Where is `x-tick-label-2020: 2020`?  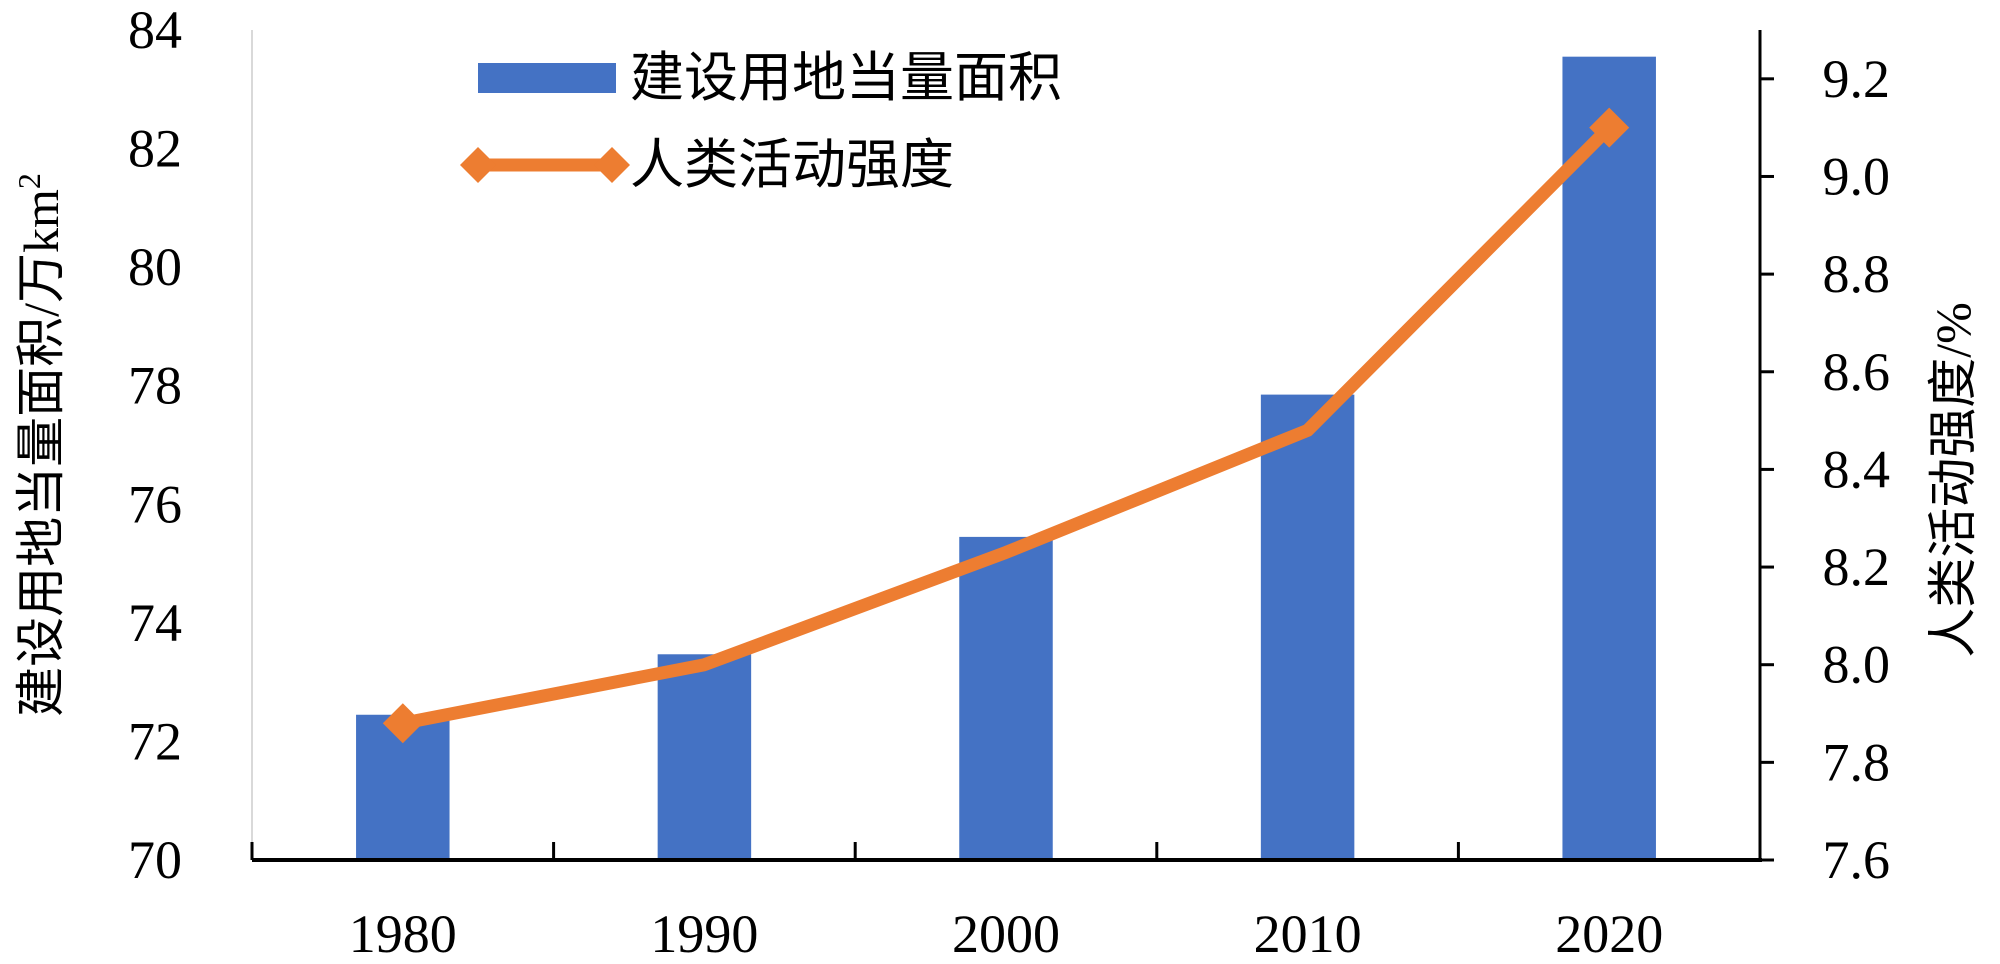 x-tick-label-2020: 2020 is located at coordinates (1609, 934).